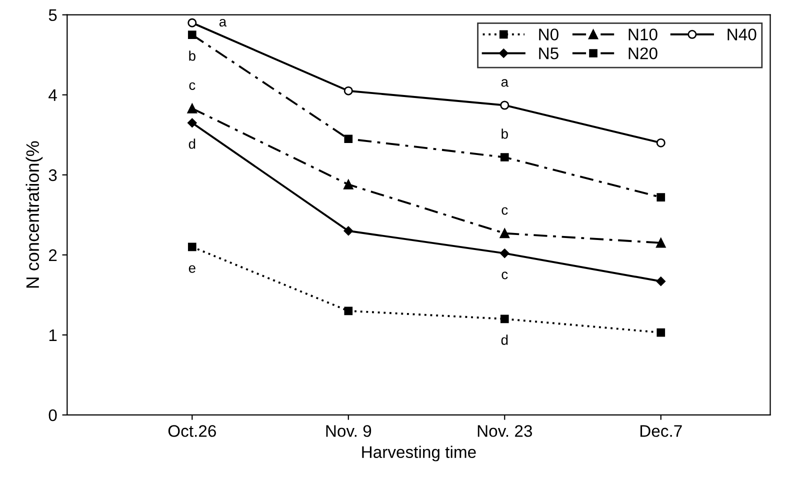 The width and height of the screenshot is (790, 494). Describe the element at coordinates (661, 431) in the screenshot. I see `x-tick-label: Dec.7` at that location.